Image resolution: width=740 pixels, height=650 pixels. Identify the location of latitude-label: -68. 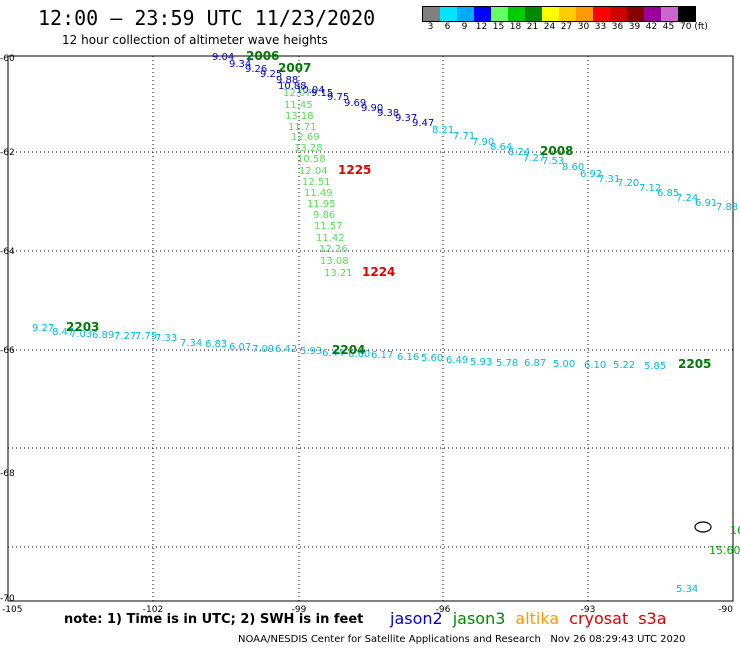
(7, 474).